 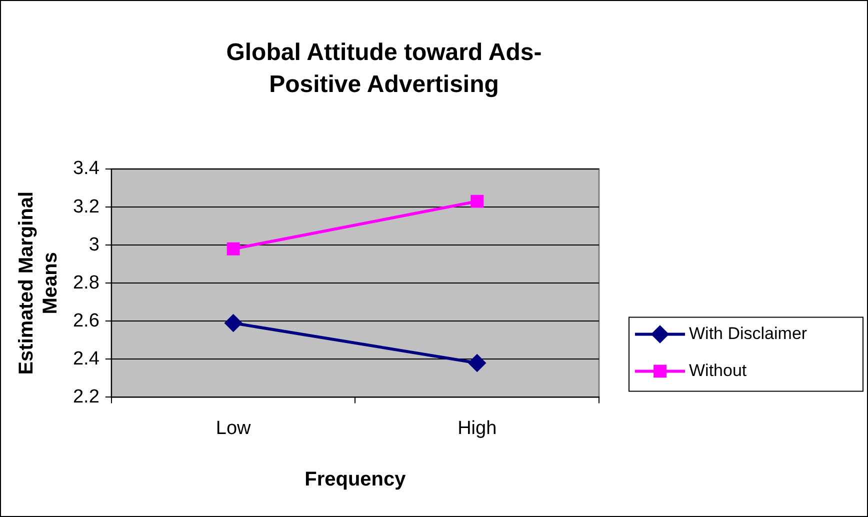 What do you see at coordinates (718, 370) in the screenshot?
I see `legend-label: Without` at bounding box center [718, 370].